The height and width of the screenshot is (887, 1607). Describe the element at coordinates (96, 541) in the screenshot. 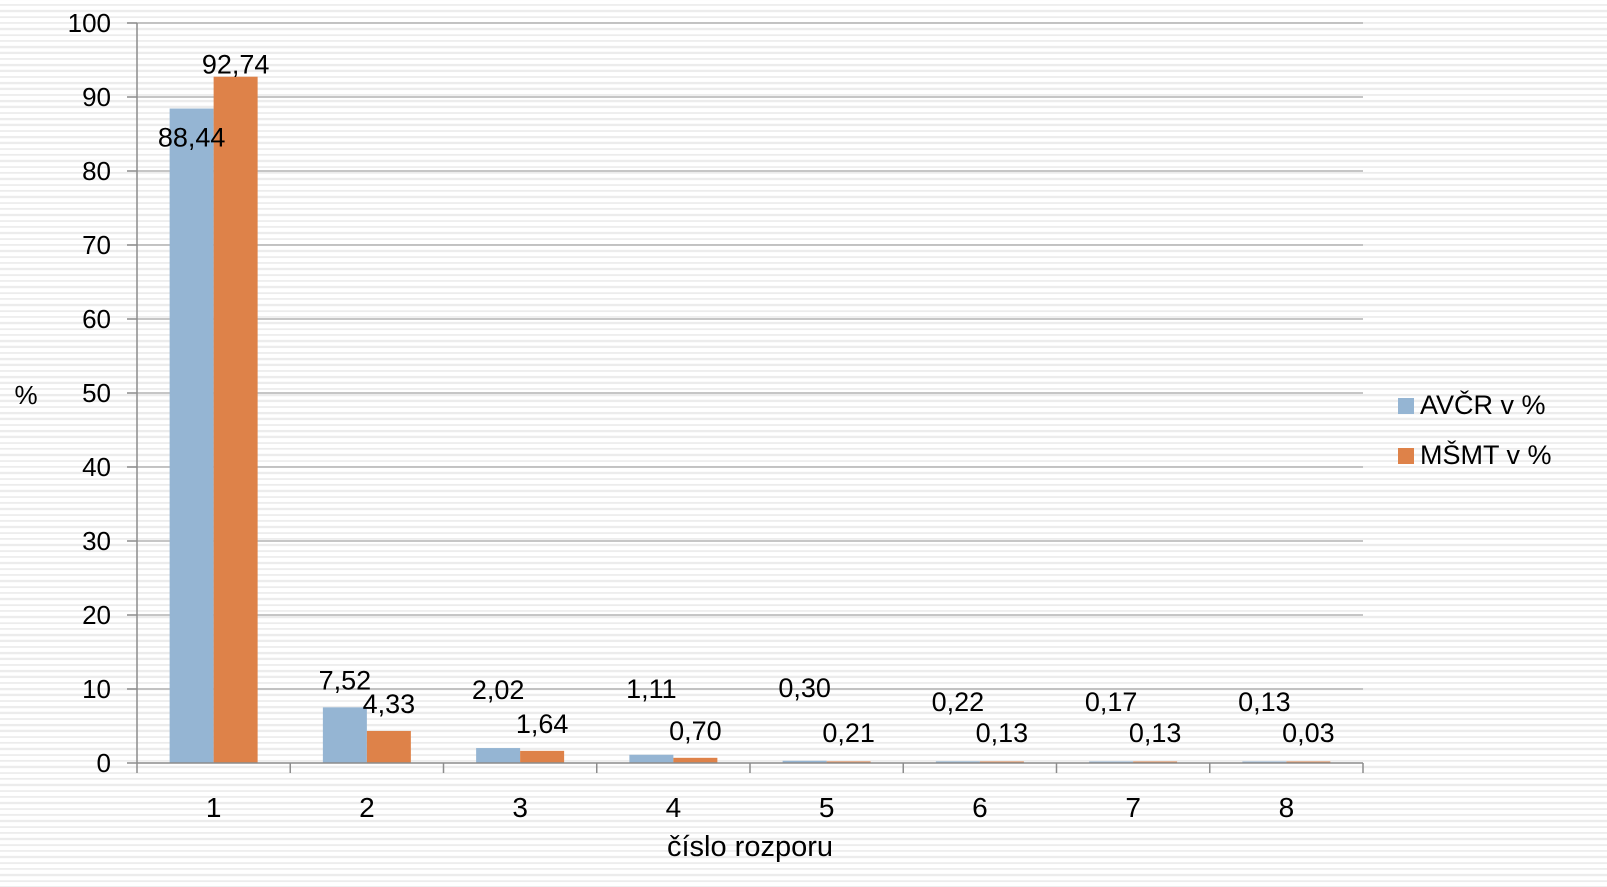

I see `y-tick-label: 30` at that location.